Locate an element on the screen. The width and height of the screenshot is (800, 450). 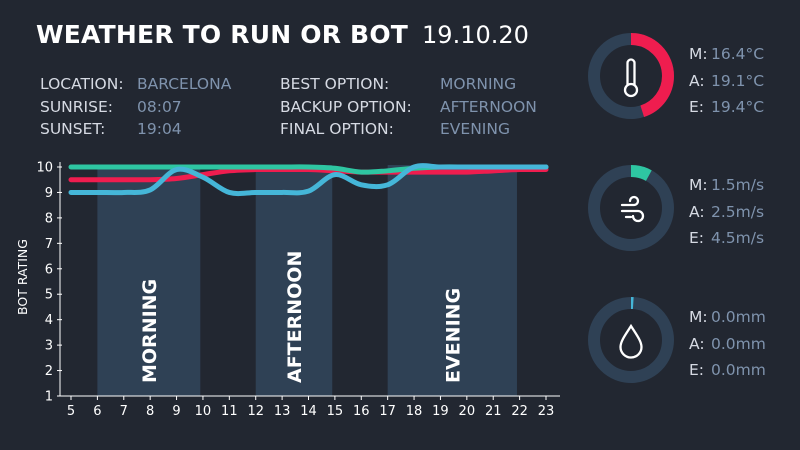
x-tick-label: 23 is located at coordinates (546, 411).